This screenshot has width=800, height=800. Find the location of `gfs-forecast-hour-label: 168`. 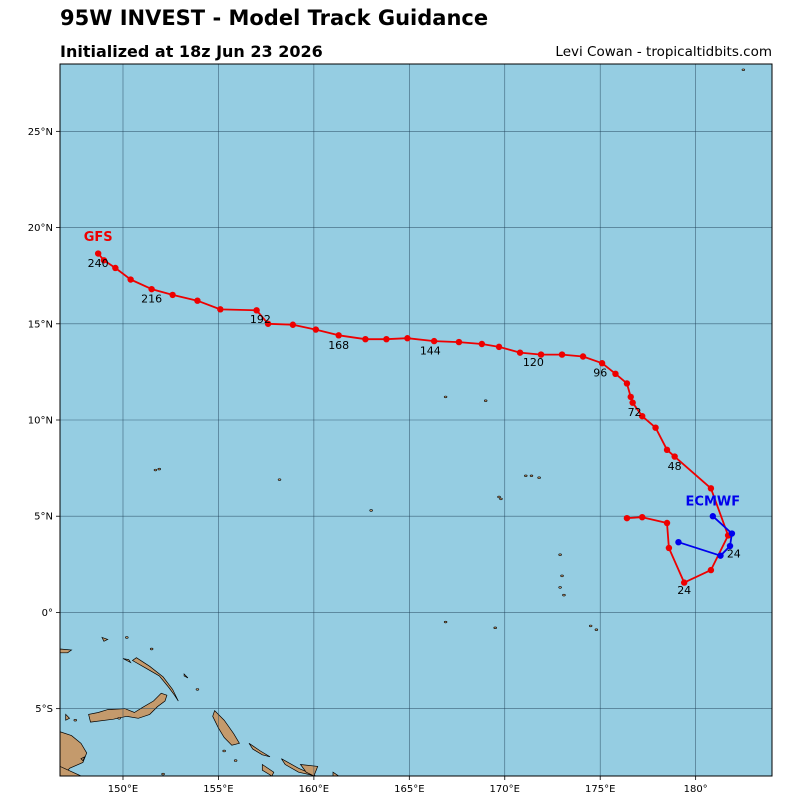

gfs-forecast-hour-label: 168 is located at coordinates (338, 345).